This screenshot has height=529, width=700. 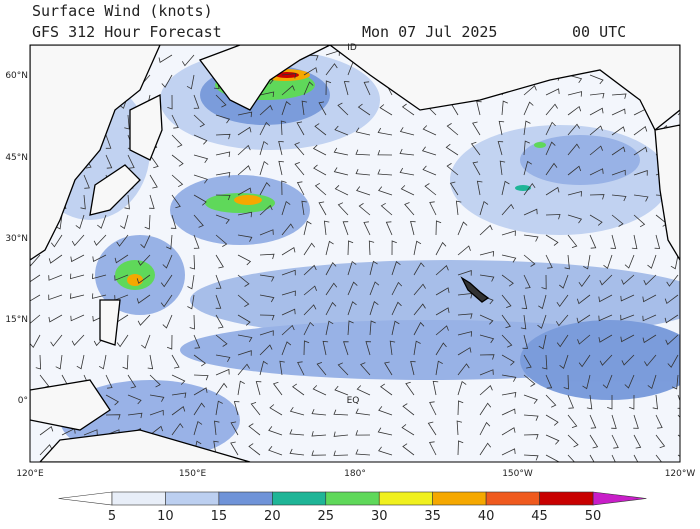 What do you see at coordinates (619, 498) in the screenshot?
I see `colorbar-over` at bounding box center [619, 498].